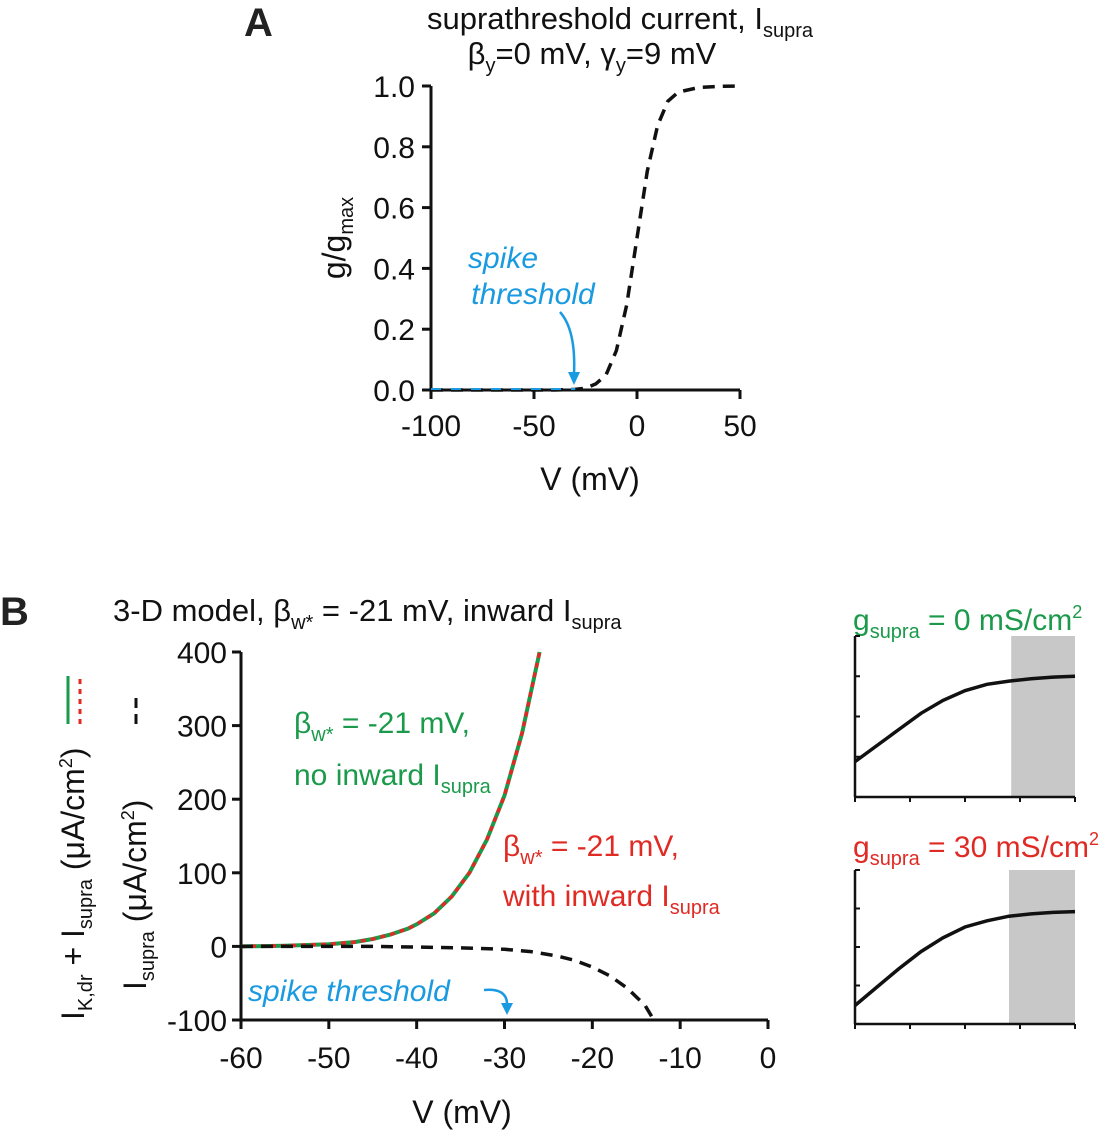 The image size is (1117, 1133). I want to click on panel-a-series, so click(586, 238).